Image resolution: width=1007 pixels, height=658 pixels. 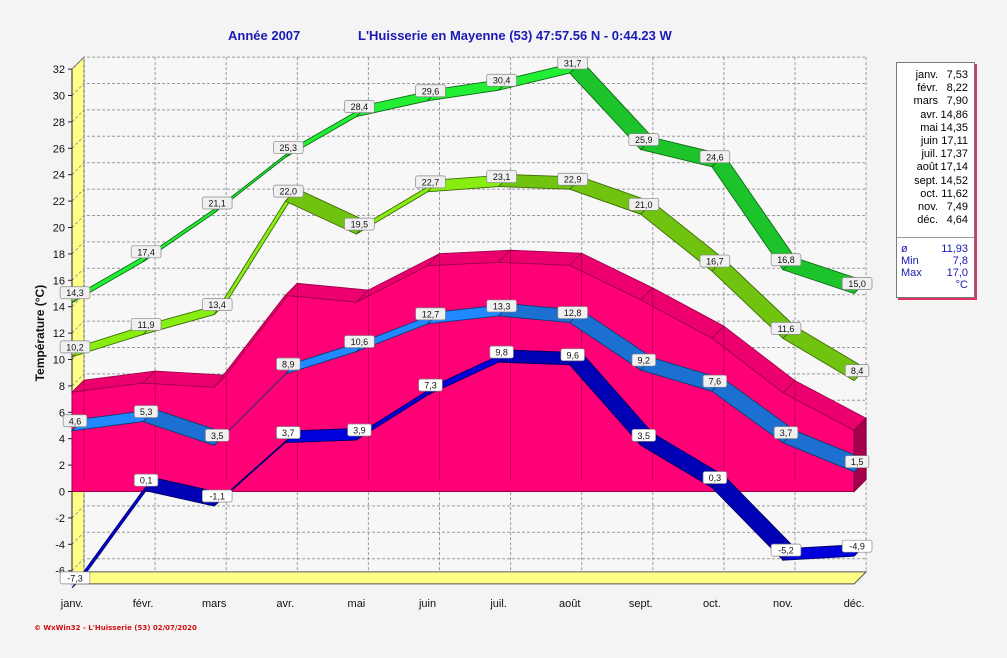 I want to click on data-label: 0,3, so click(x=715, y=477).